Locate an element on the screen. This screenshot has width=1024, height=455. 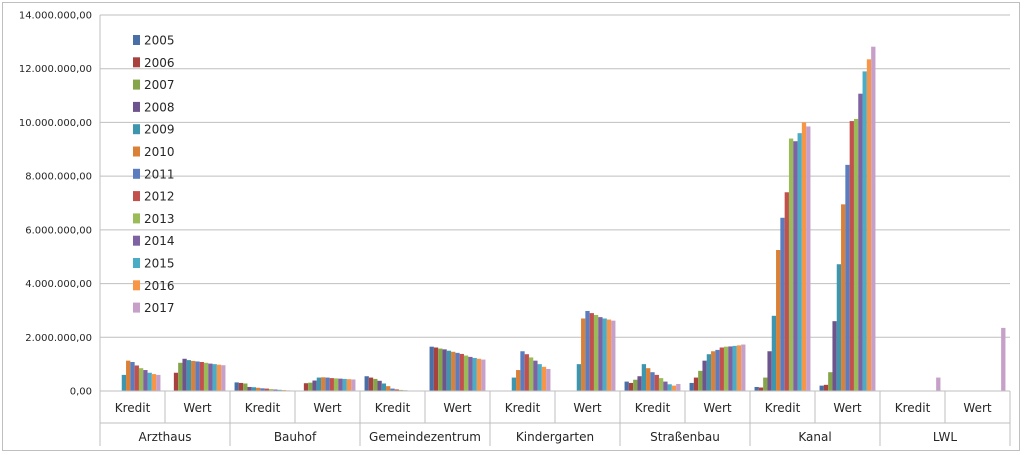
group-label: Gemeindezentrum is located at coordinates (425, 437).